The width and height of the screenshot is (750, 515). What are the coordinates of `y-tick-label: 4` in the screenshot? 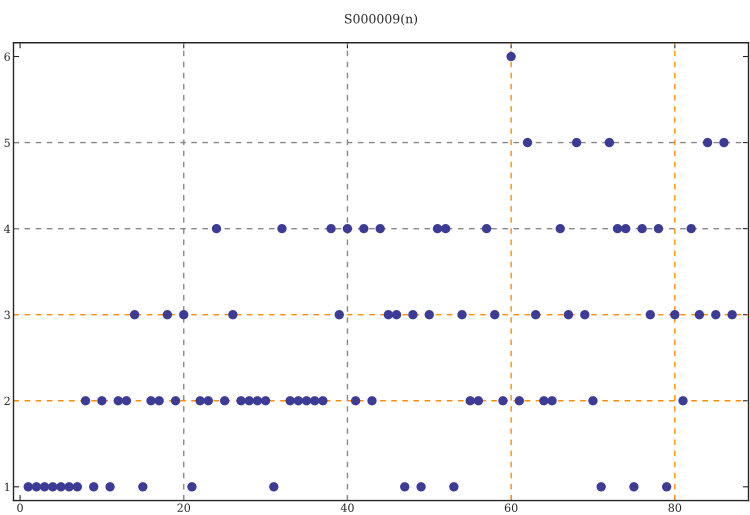 It's located at (7, 228).